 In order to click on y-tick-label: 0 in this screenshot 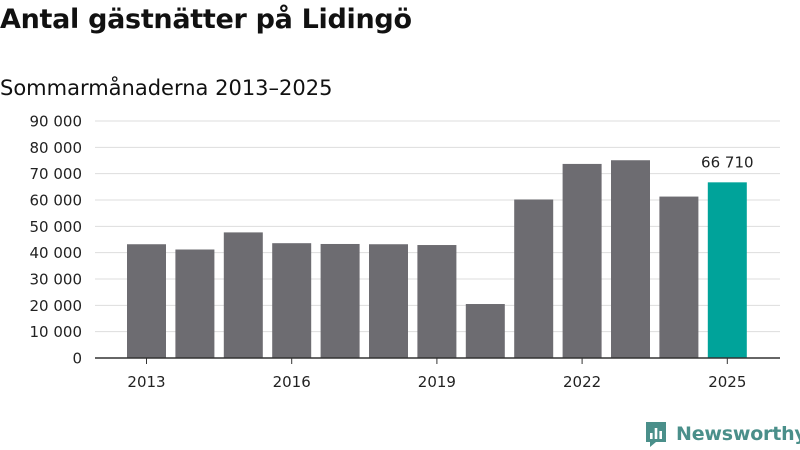, I will do `click(77, 359)`.